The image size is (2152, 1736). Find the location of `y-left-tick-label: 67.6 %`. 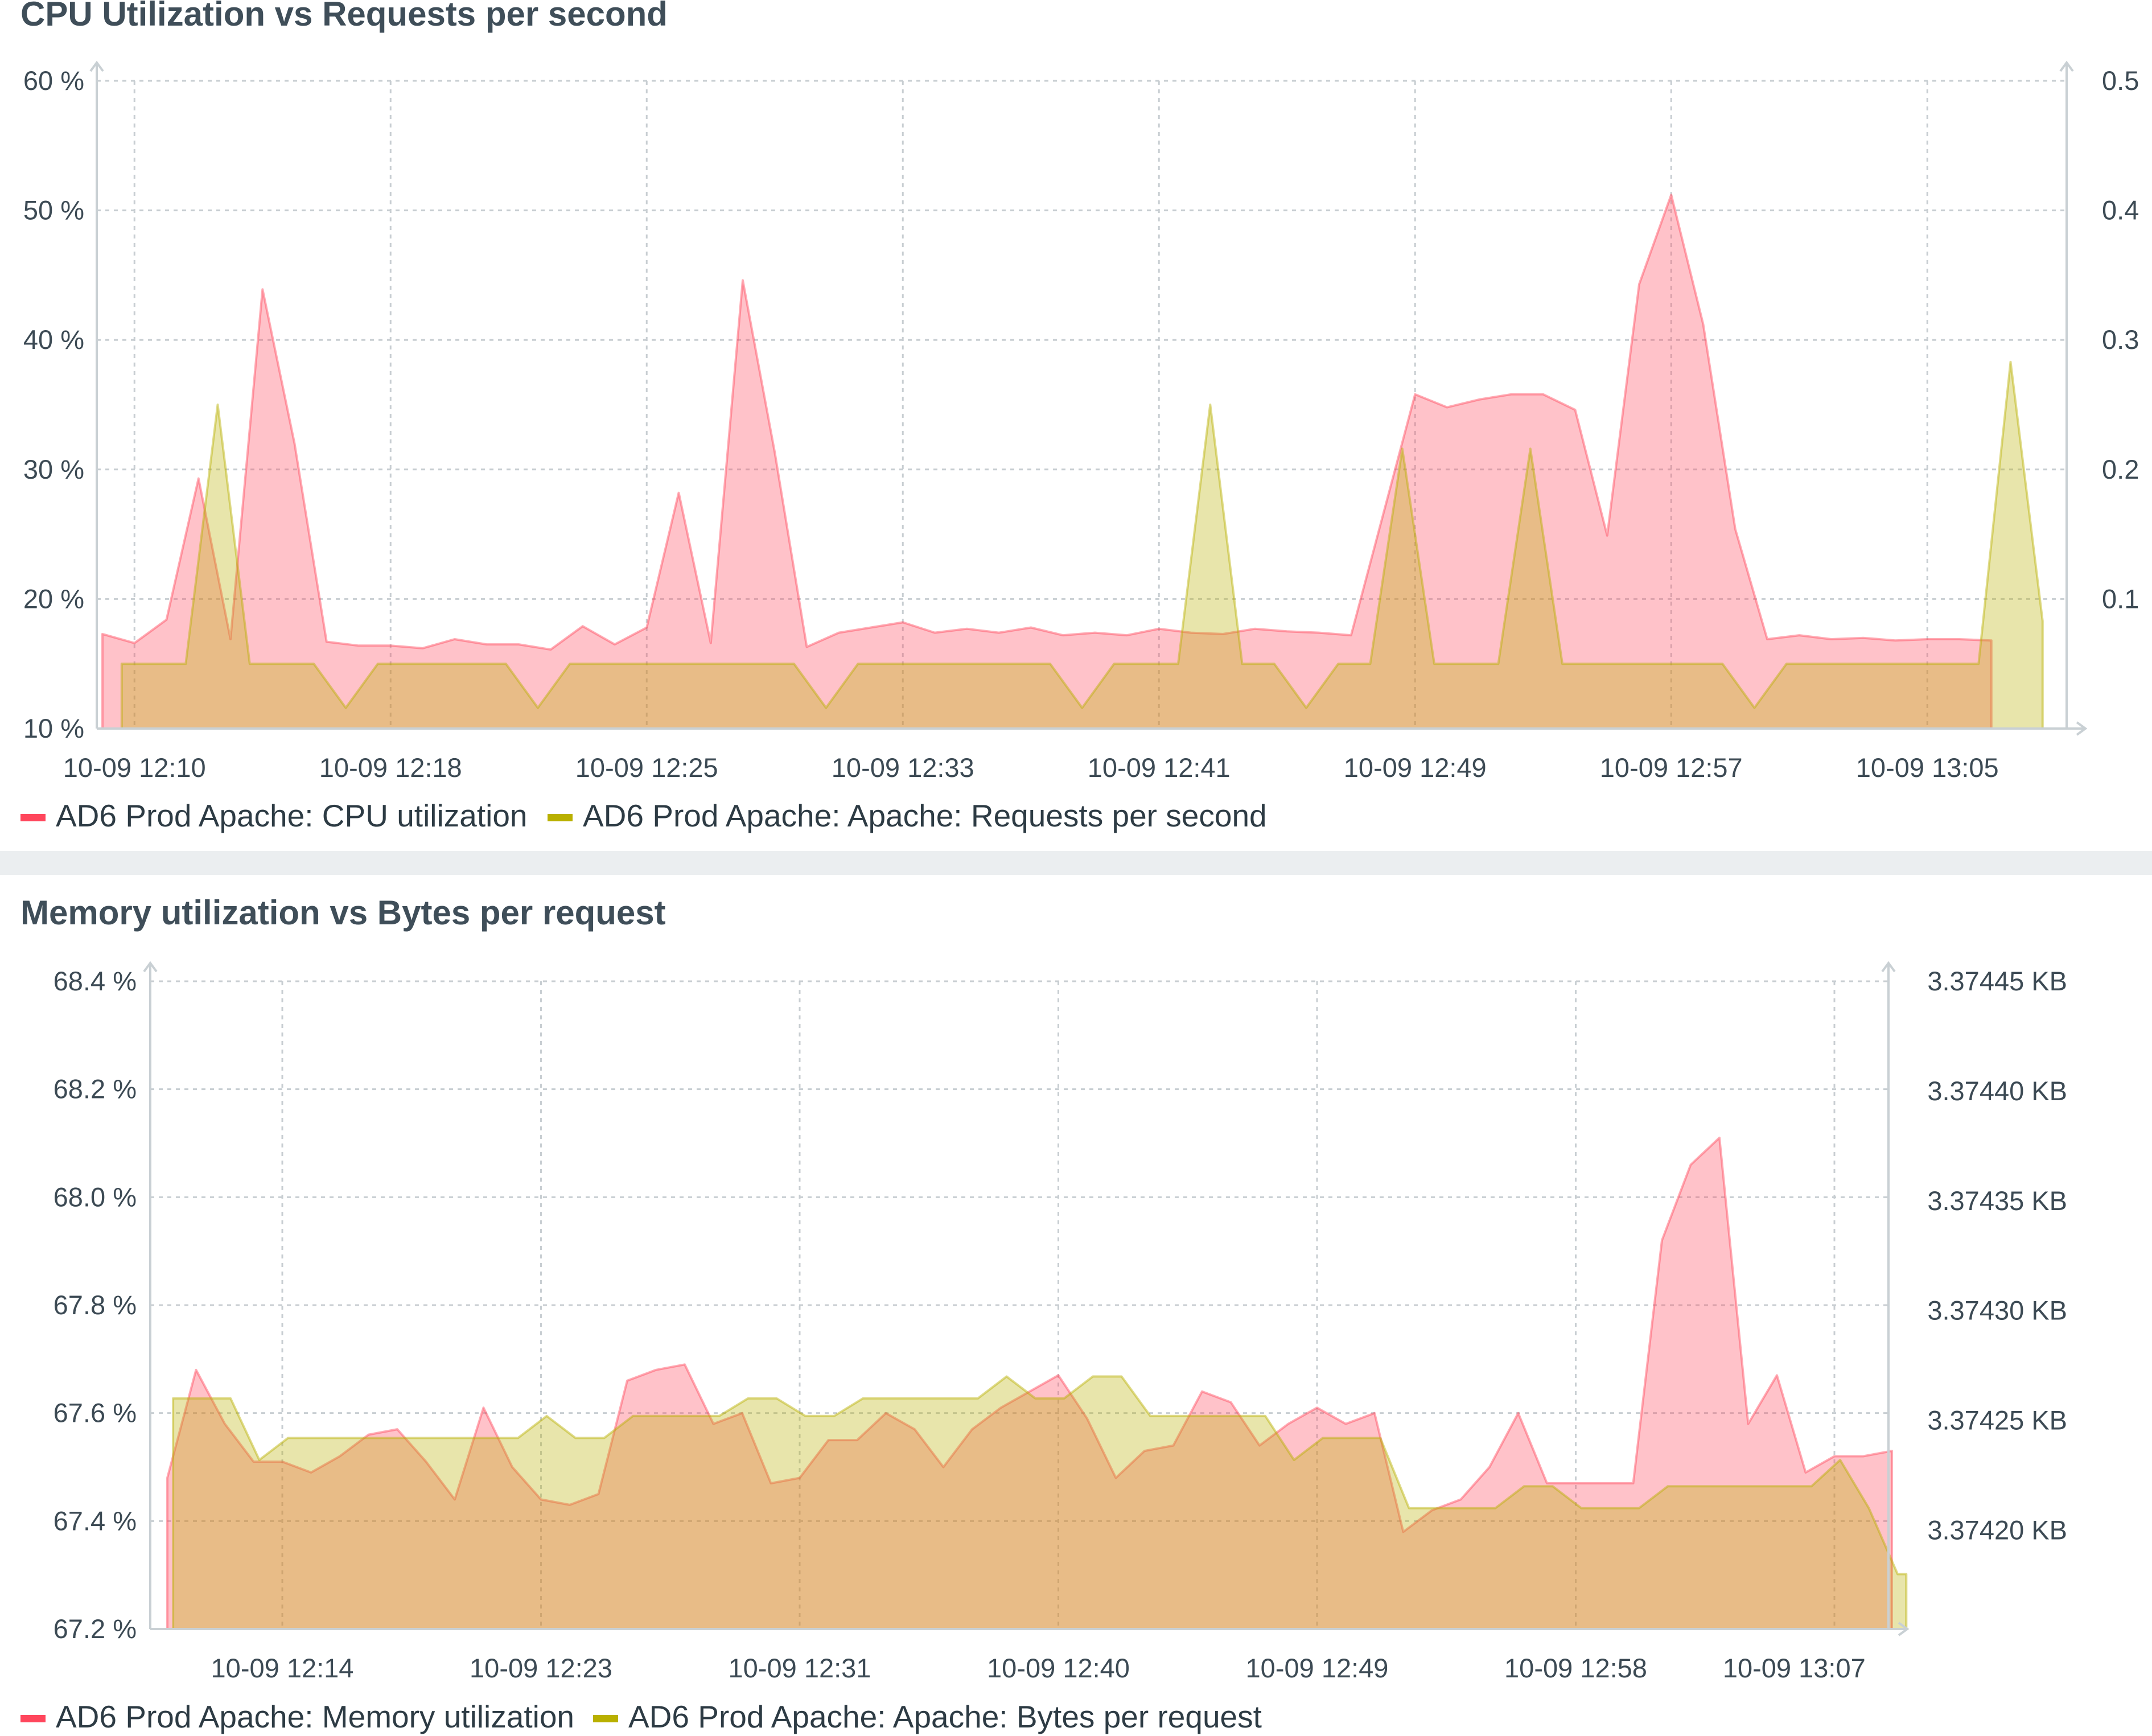

y-left-tick-label: 67.6 % is located at coordinates (95, 1413).